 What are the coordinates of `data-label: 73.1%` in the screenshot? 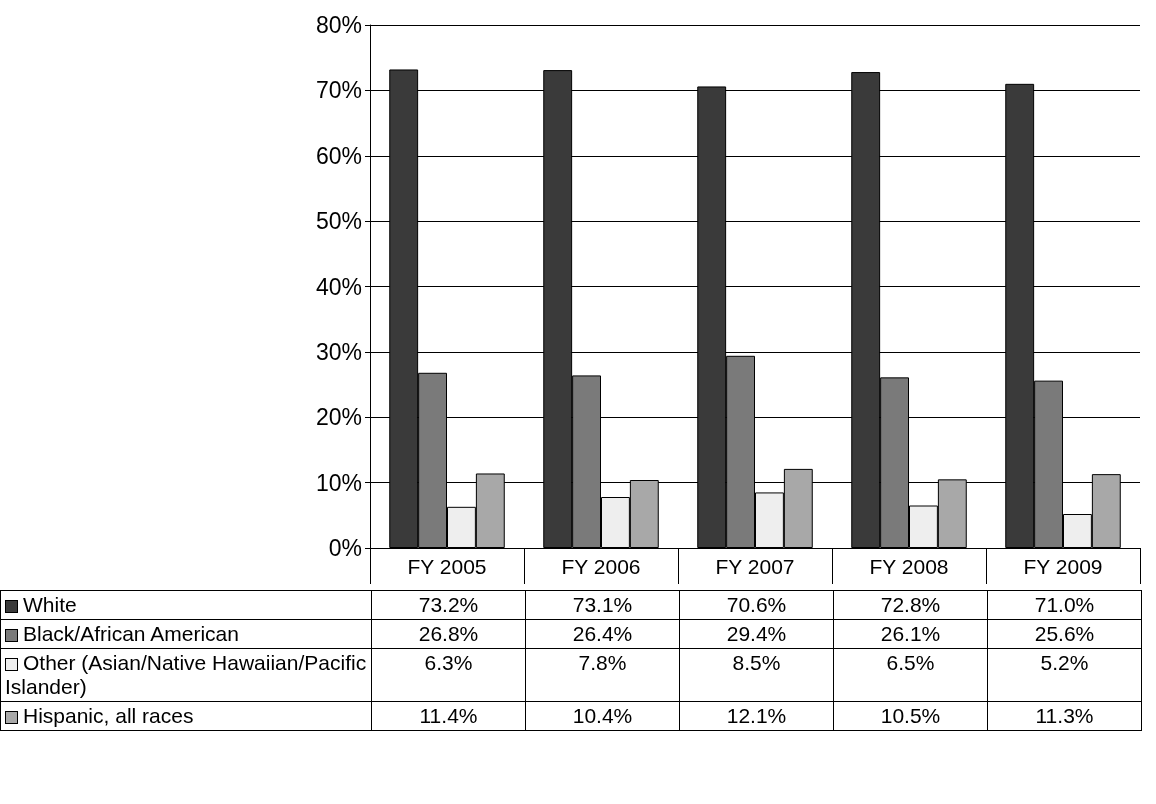 It's located at (602, 605).